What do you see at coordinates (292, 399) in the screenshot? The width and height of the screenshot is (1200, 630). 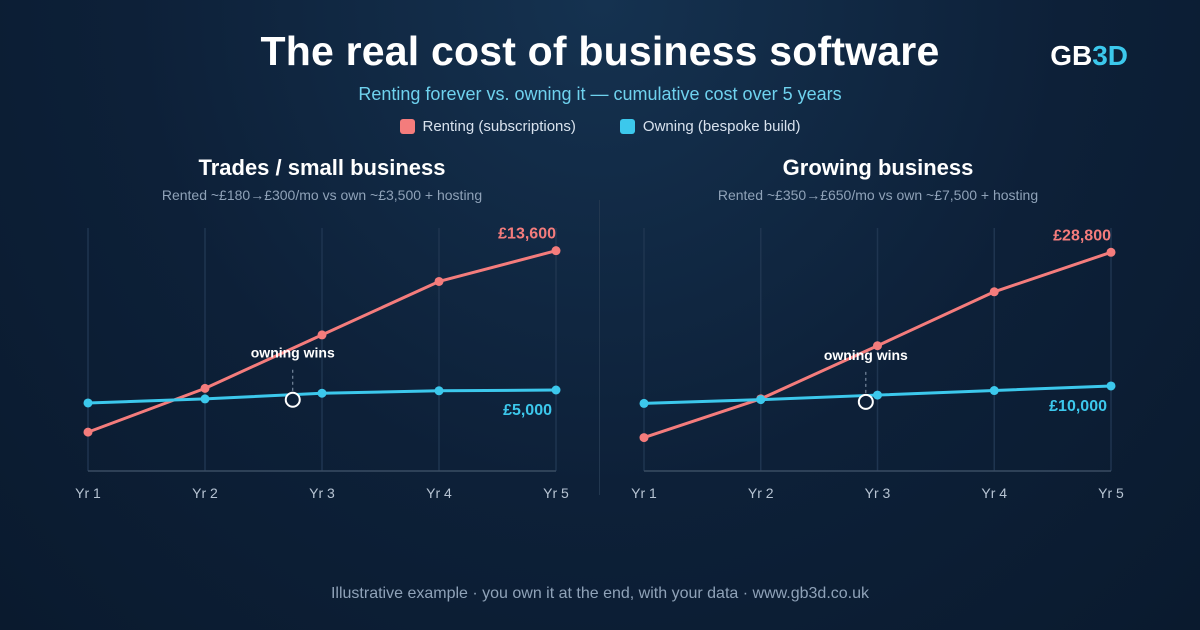 I see `chart-1-crossover-marker` at bounding box center [292, 399].